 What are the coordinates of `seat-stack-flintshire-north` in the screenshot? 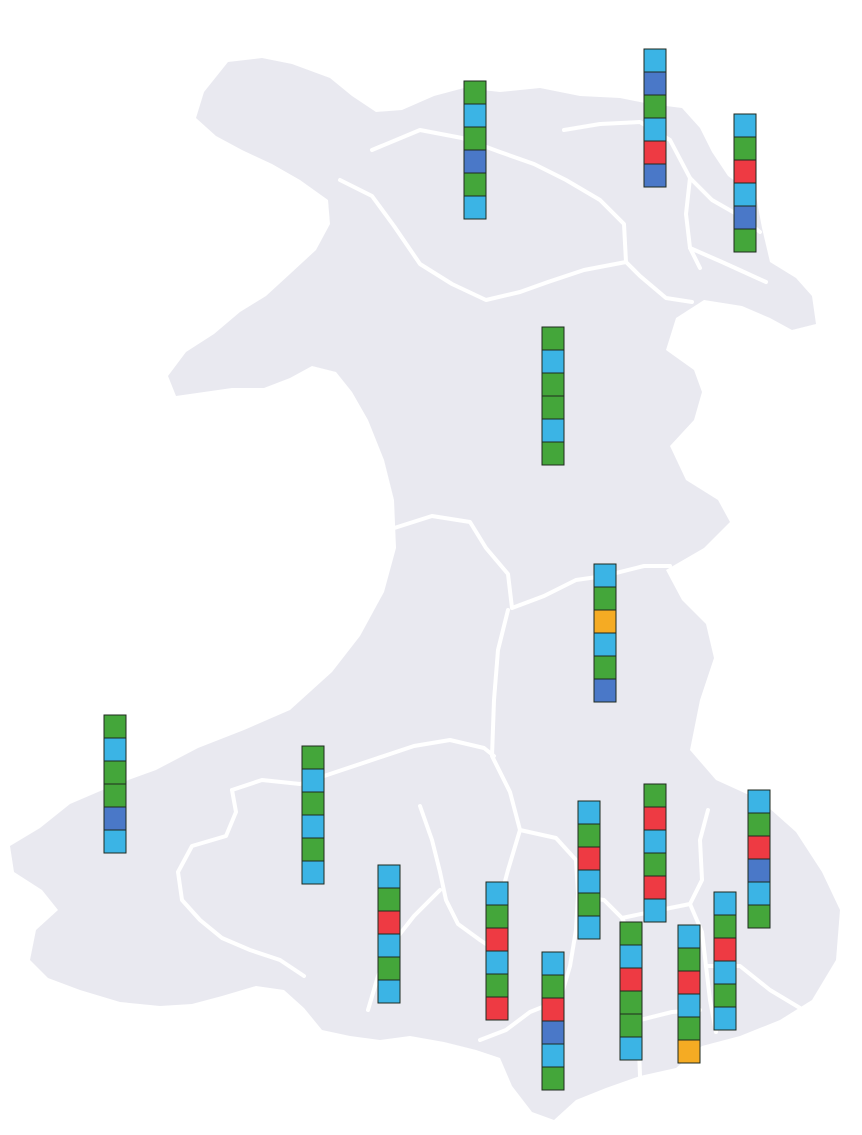 It's located at (655, 118).